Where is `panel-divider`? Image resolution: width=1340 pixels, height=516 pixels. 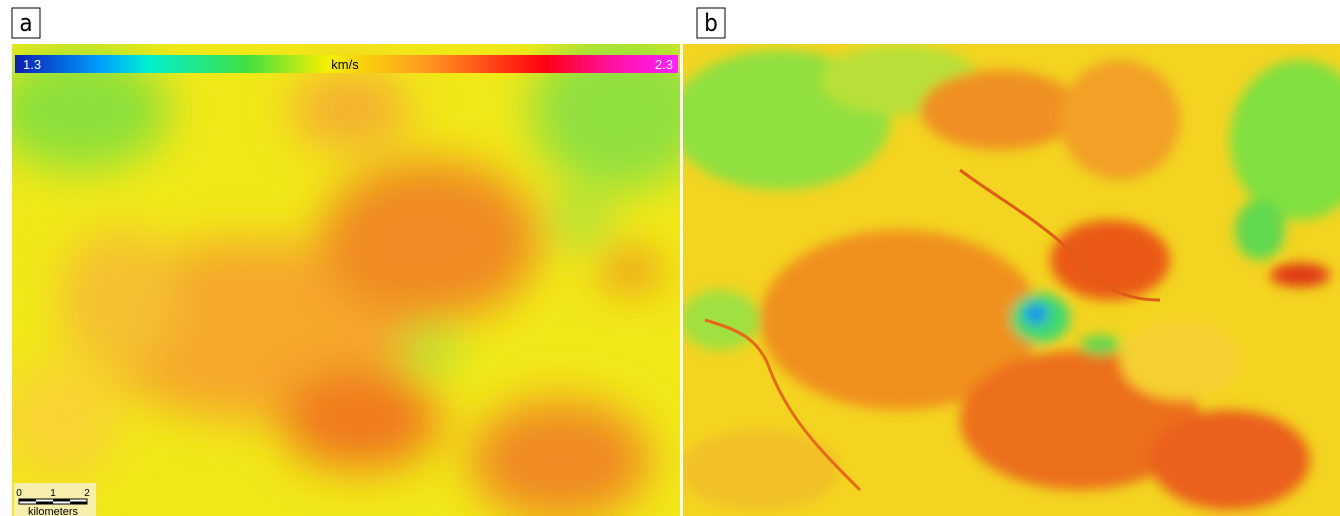
panel-divider is located at coordinates (681, 280).